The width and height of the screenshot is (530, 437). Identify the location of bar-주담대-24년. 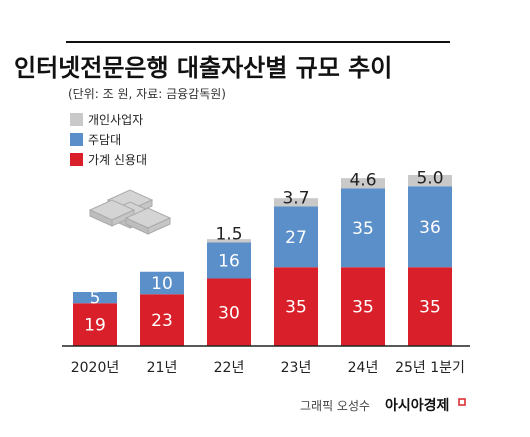
(363, 228).